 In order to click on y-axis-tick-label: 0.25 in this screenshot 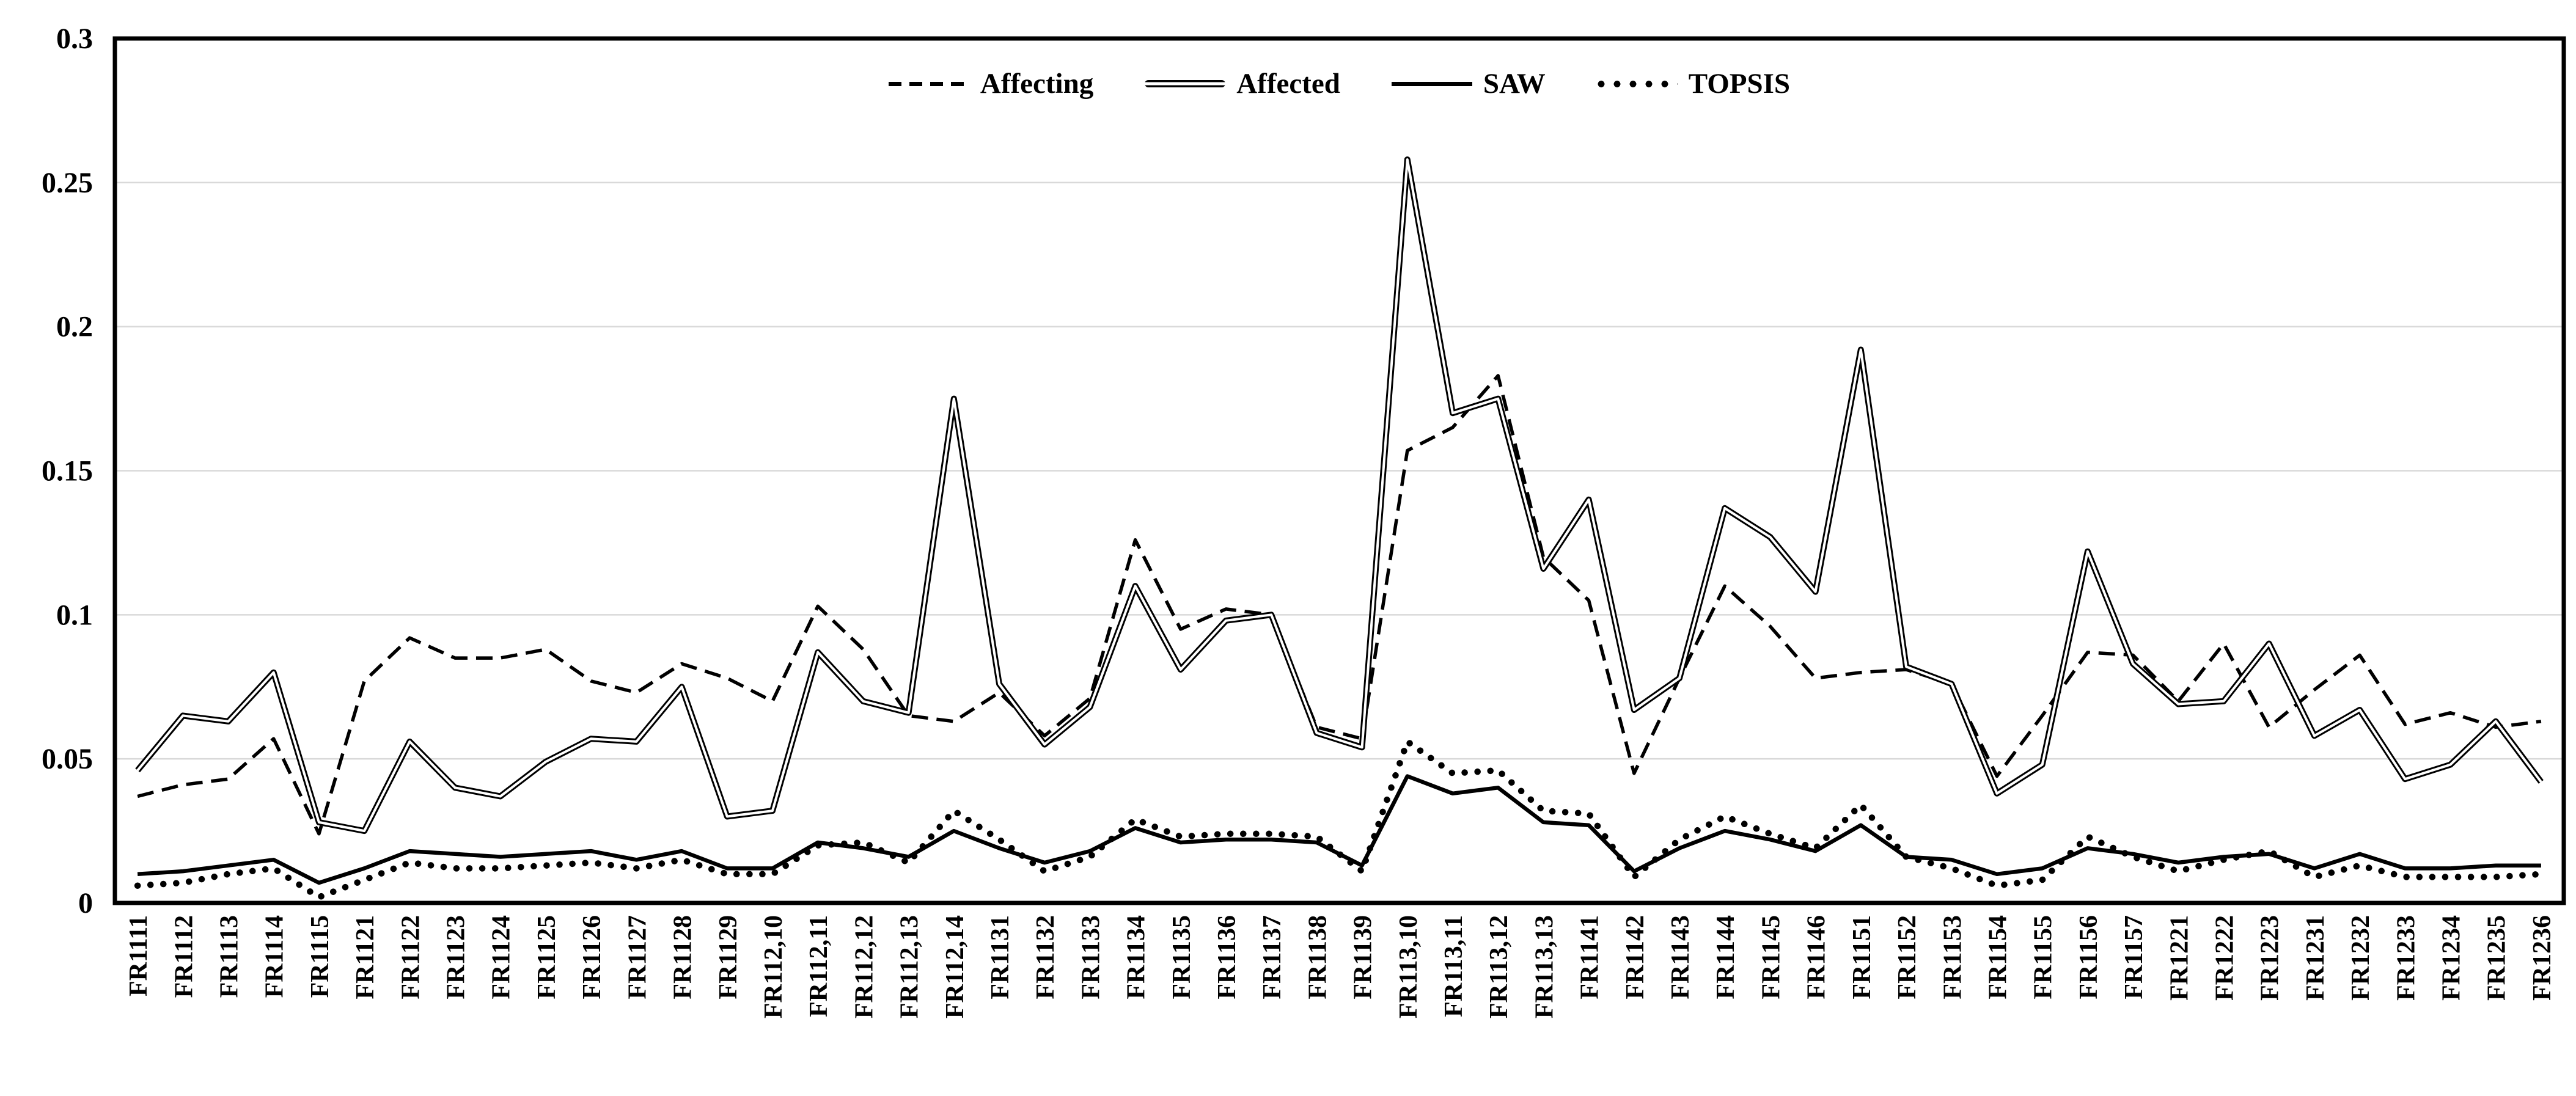, I will do `click(67, 183)`.